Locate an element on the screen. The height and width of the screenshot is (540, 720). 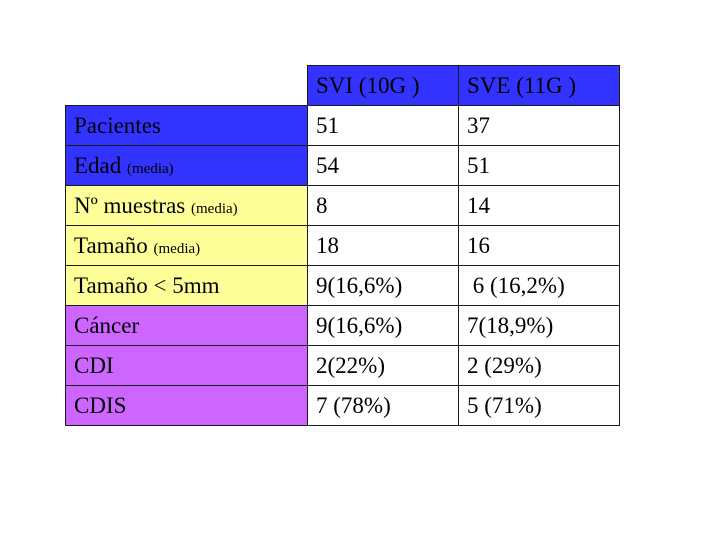
table-row: Tamaño (media) 18 16 is located at coordinates (342, 245).